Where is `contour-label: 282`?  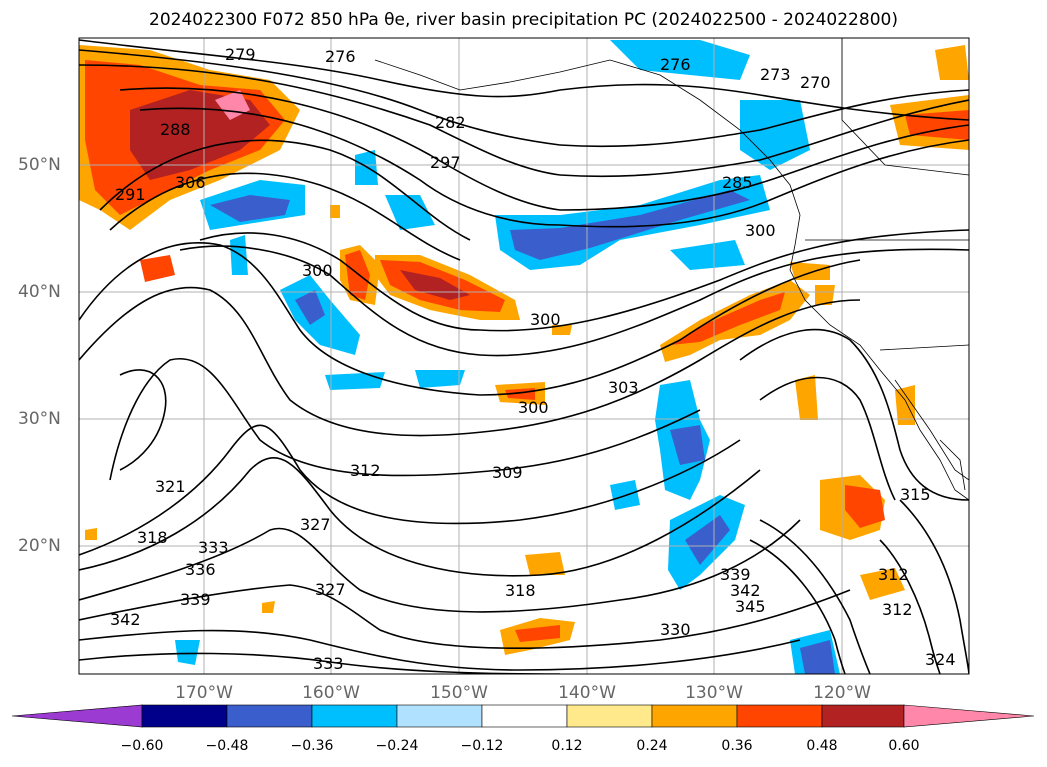 contour-label: 282 is located at coordinates (450, 122).